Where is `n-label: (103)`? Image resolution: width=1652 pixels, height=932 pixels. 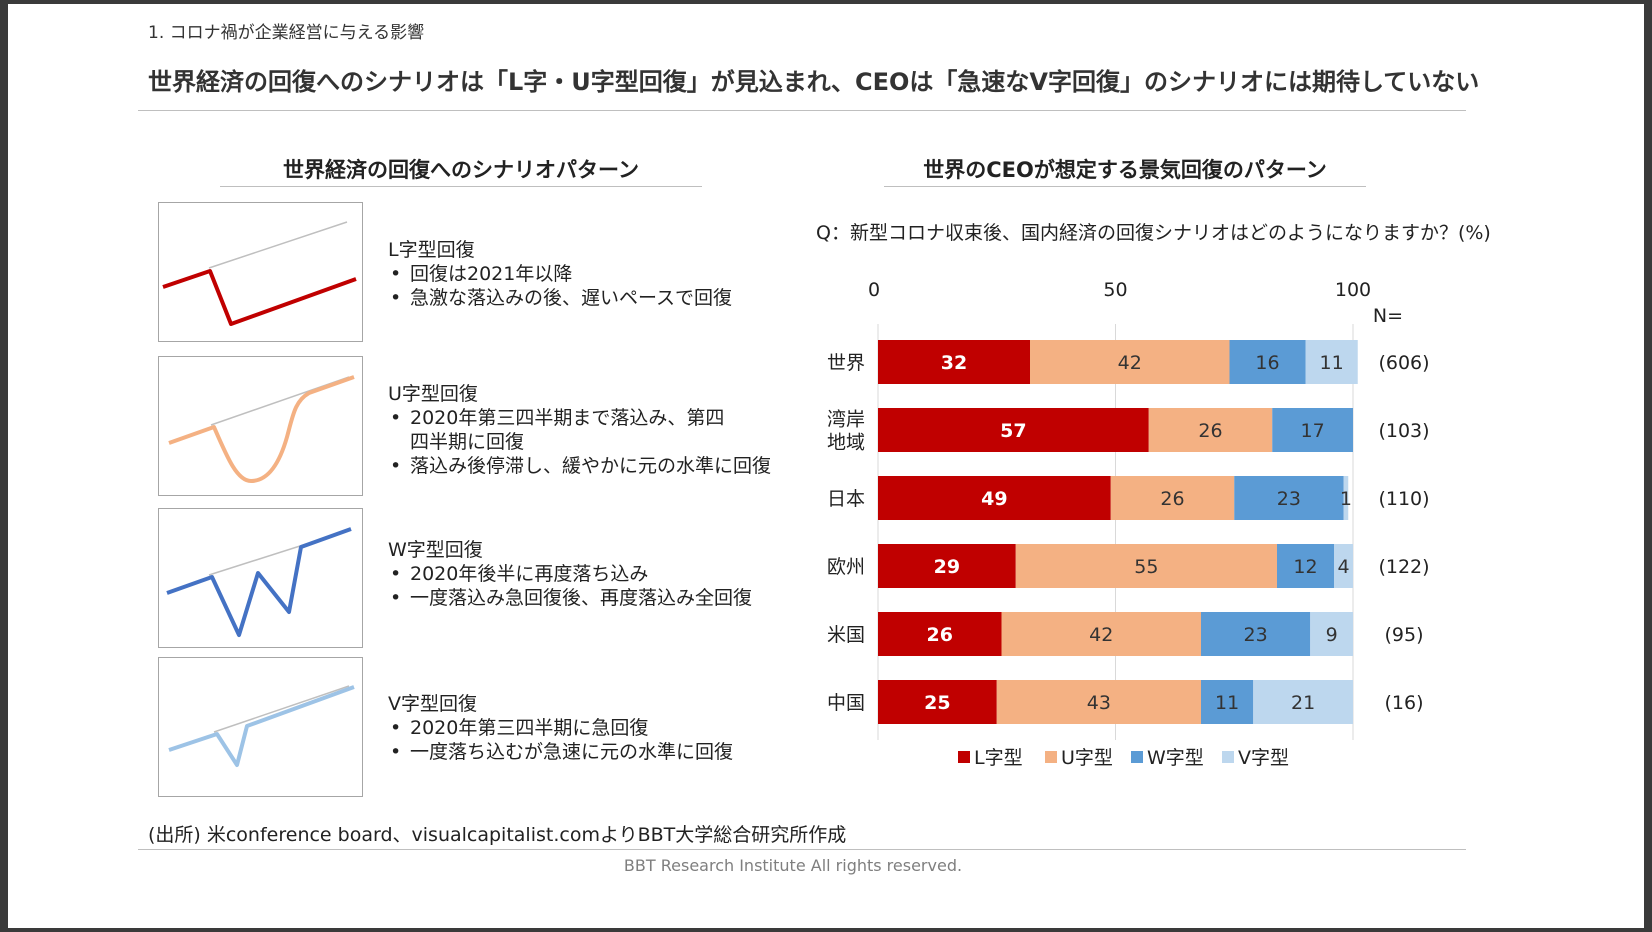
n-label: (103) is located at coordinates (1403, 431).